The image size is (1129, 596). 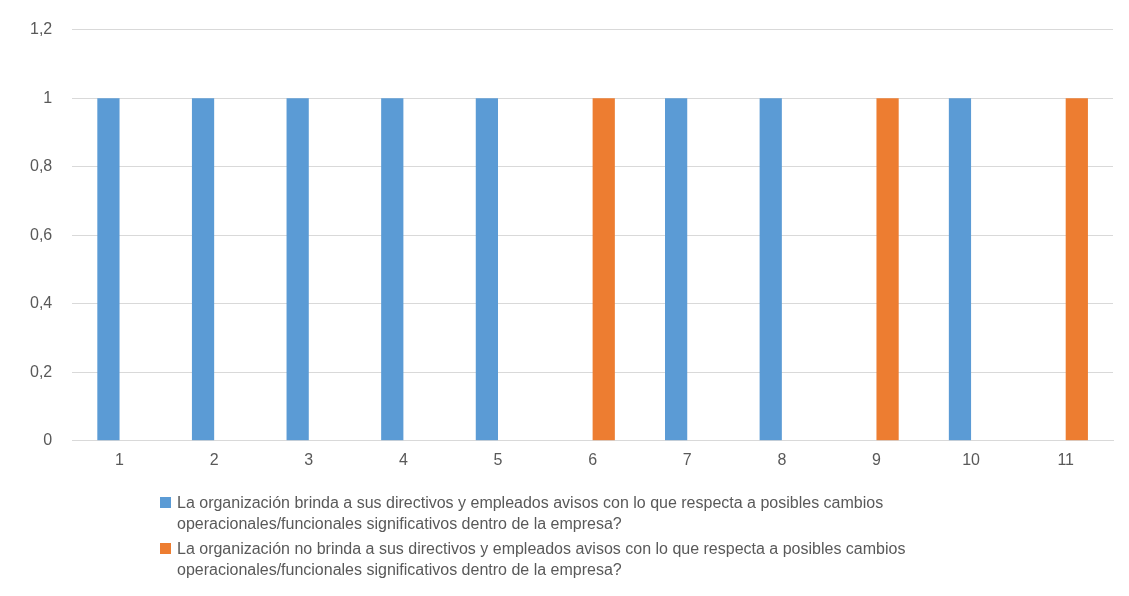 I want to click on x-tick-label: 1, so click(x=120, y=459).